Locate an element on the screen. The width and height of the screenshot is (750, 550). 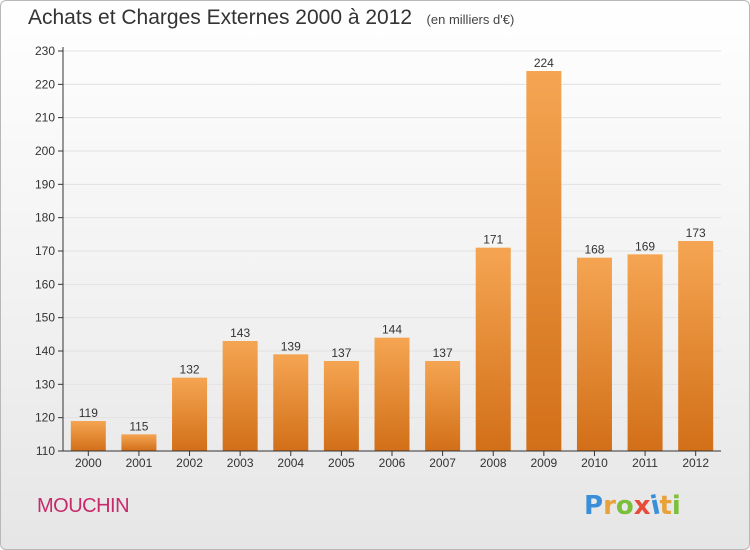
logo-letter: i is located at coordinates (676, 506).